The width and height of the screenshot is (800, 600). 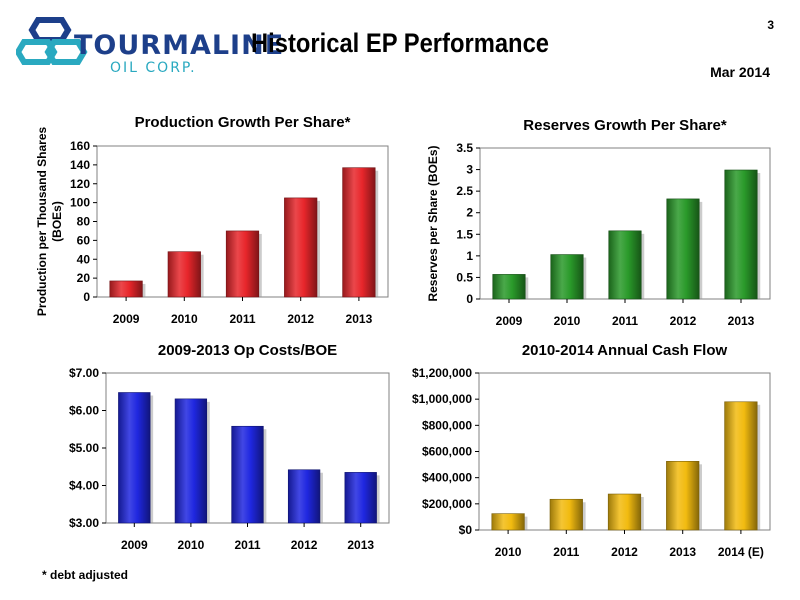 I want to click on logo-subtitle: OIL CORP., so click(x=153, y=68).